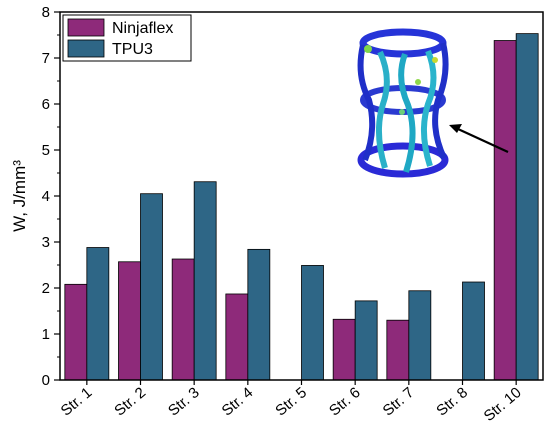  Describe the element at coordinates (86, 48) in the screenshot. I see `legend-swatch-tpu3` at that location.